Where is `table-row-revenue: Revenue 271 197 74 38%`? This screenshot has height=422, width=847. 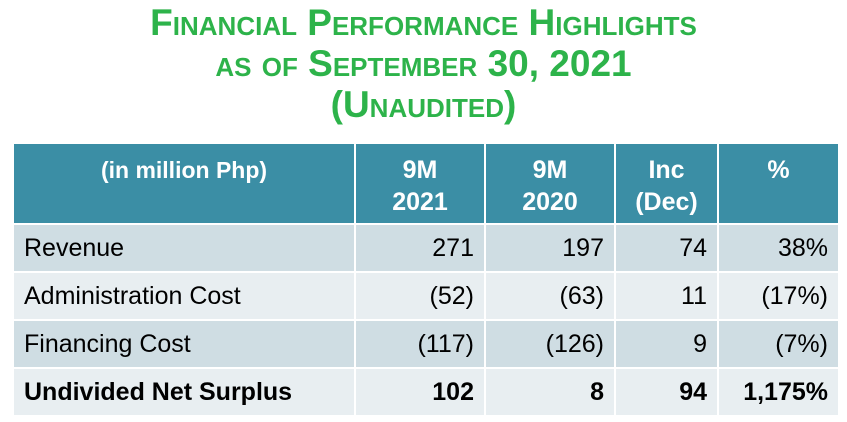
table-row-revenue: Revenue 271 197 74 38% is located at coordinates (426, 248).